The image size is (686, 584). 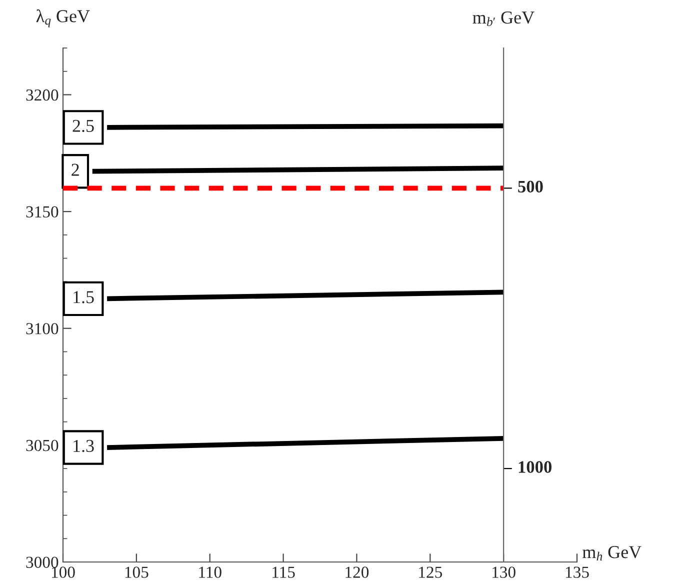 What do you see at coordinates (530, 186) in the screenshot?
I see `y2-tick-label: 500` at bounding box center [530, 186].